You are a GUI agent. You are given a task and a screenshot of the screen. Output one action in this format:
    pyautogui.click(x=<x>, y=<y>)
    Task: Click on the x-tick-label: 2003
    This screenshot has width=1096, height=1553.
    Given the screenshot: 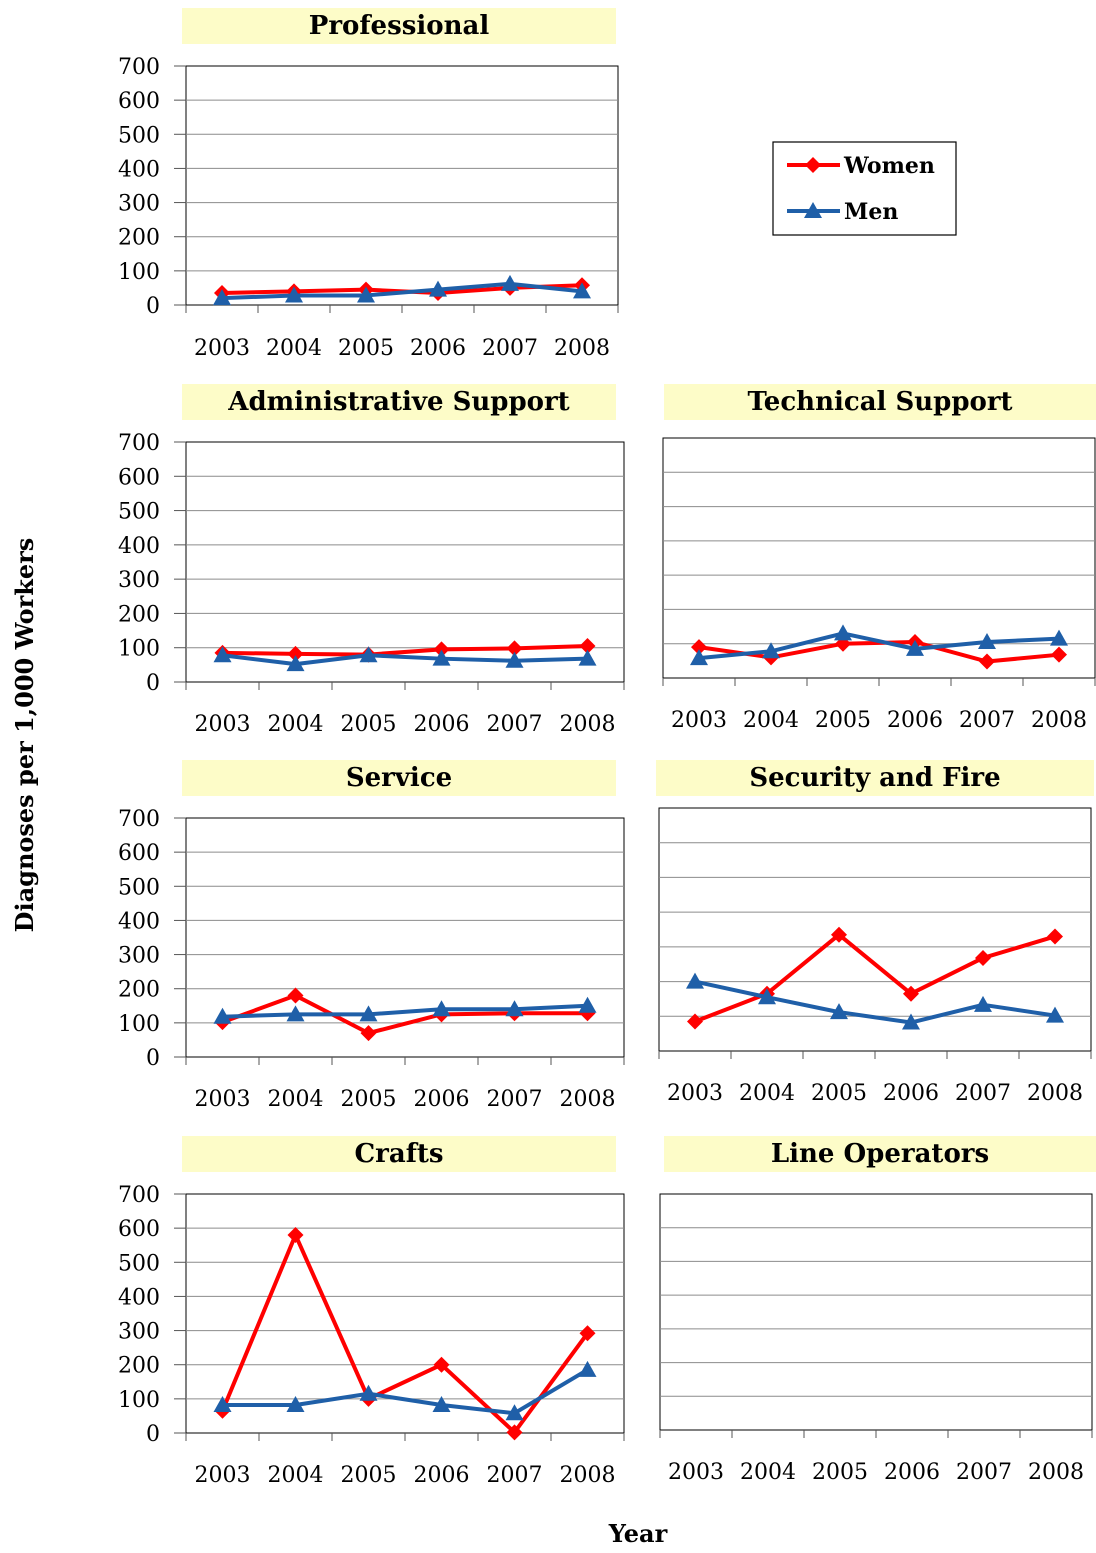 What is the action you would take?
    pyautogui.click(x=695, y=1093)
    